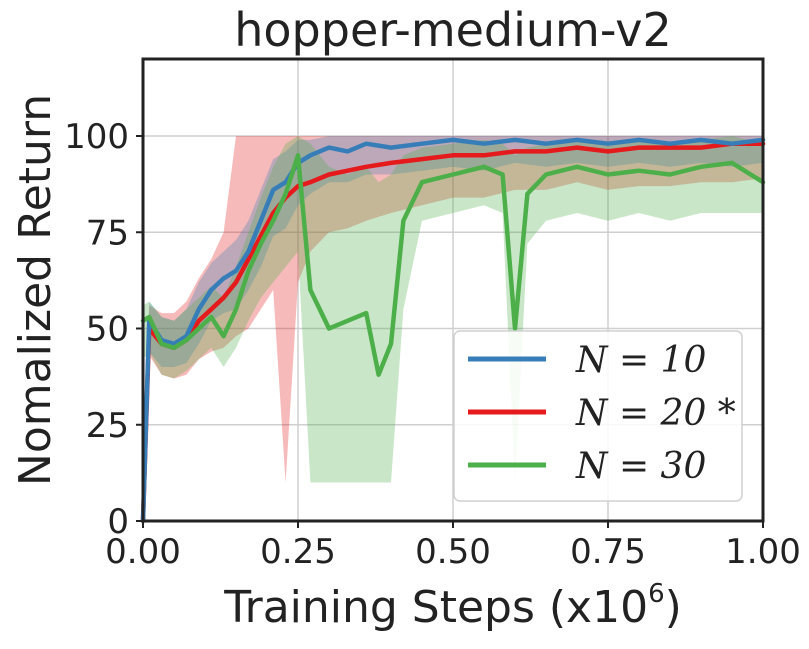 The image size is (809, 649). What do you see at coordinates (452, 30) in the screenshot?
I see `chart-title: hopper-medium-v2` at bounding box center [452, 30].